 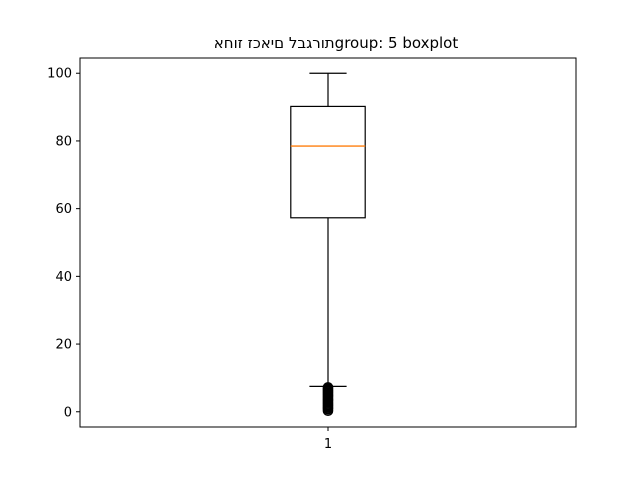 What do you see at coordinates (63, 345) in the screenshot?
I see `y-tick-label: 20` at bounding box center [63, 345].